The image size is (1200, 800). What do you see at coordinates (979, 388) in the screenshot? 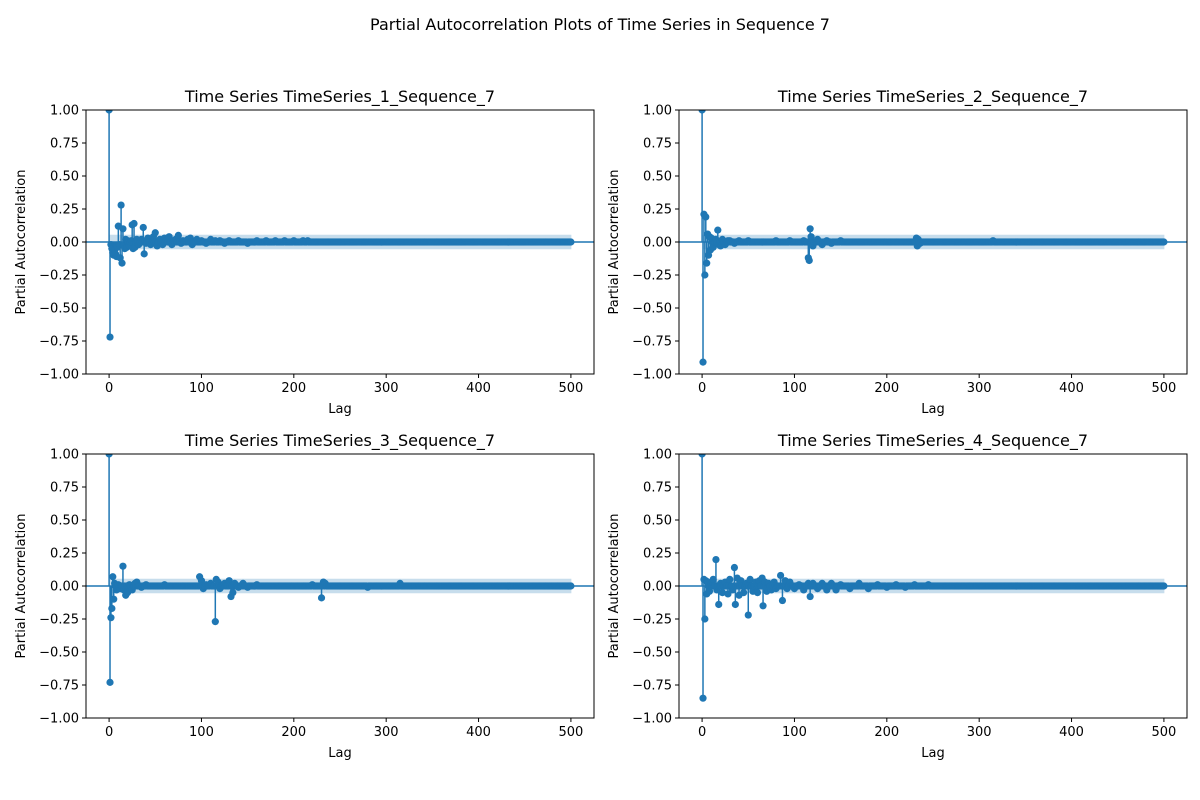
I see `x-tick-label: 300` at bounding box center [979, 388].